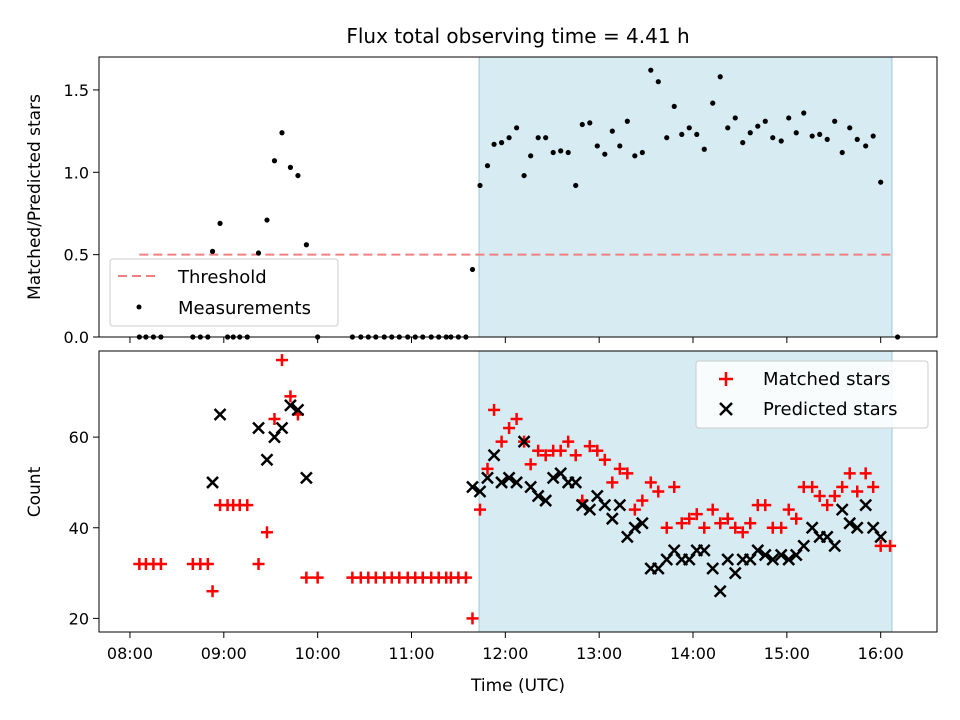 The image size is (960, 720). Describe the element at coordinates (599, 653) in the screenshot. I see `x-tick-label: 13:00` at that location.